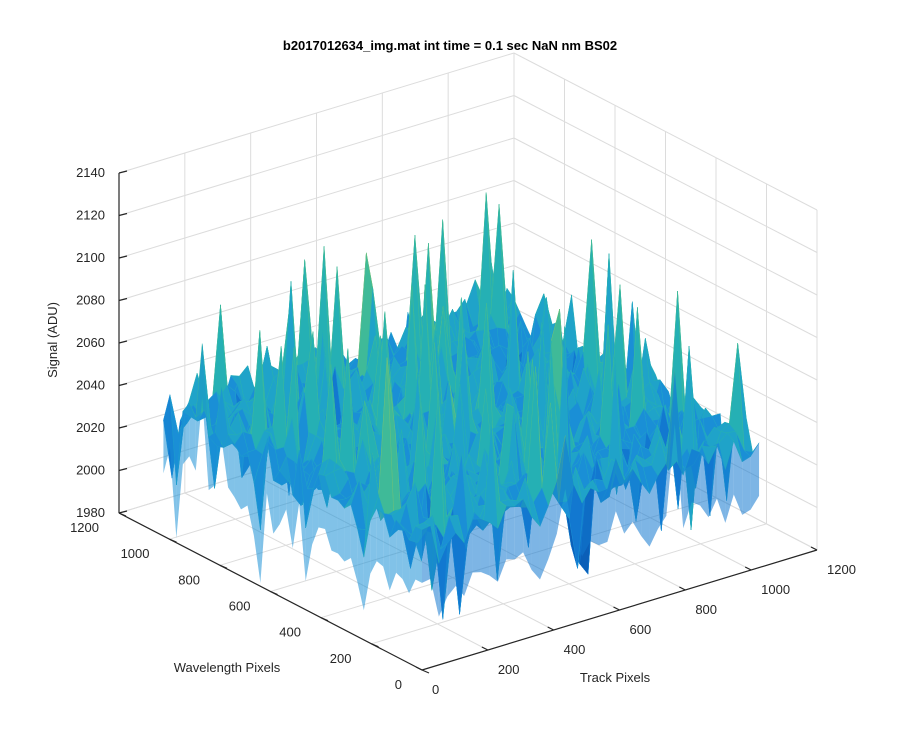  What do you see at coordinates (90, 300) in the screenshot?
I see `z-tick-label: 2080` at bounding box center [90, 300].